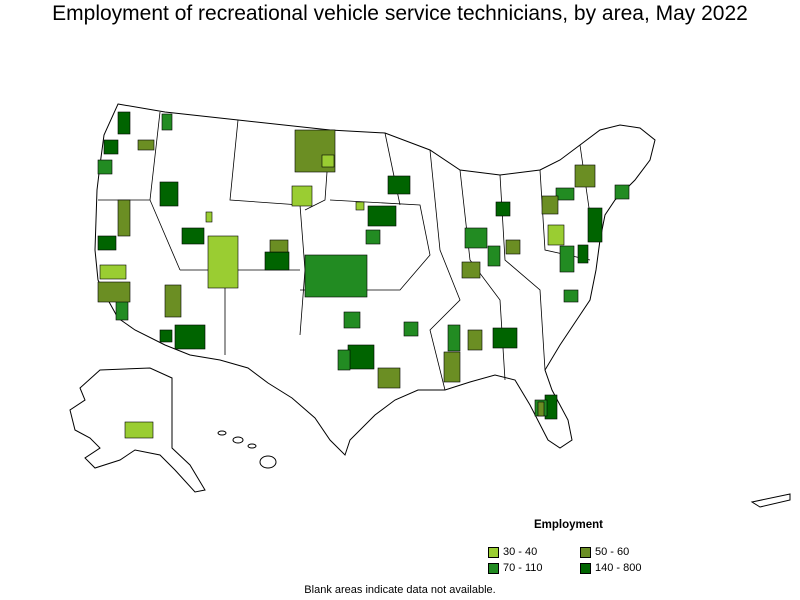 The width and height of the screenshot is (800, 600). I want to click on area-mississippi, so click(454, 338).